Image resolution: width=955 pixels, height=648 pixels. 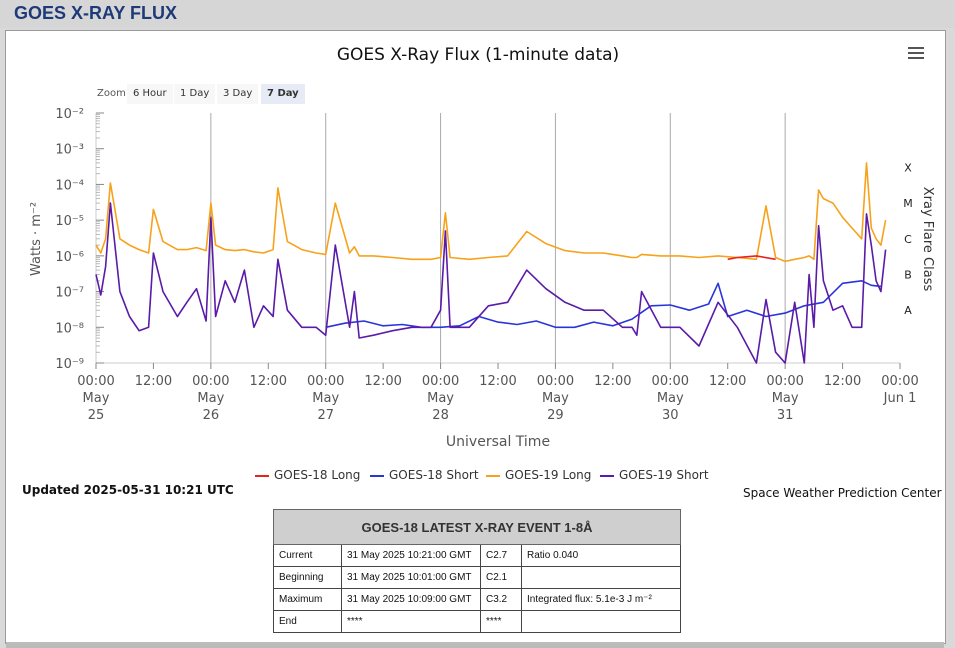 I want to click on table-row: Beginning 31 May 2025 10:01:00 GMT C2.1, so click(x=477, y=577).